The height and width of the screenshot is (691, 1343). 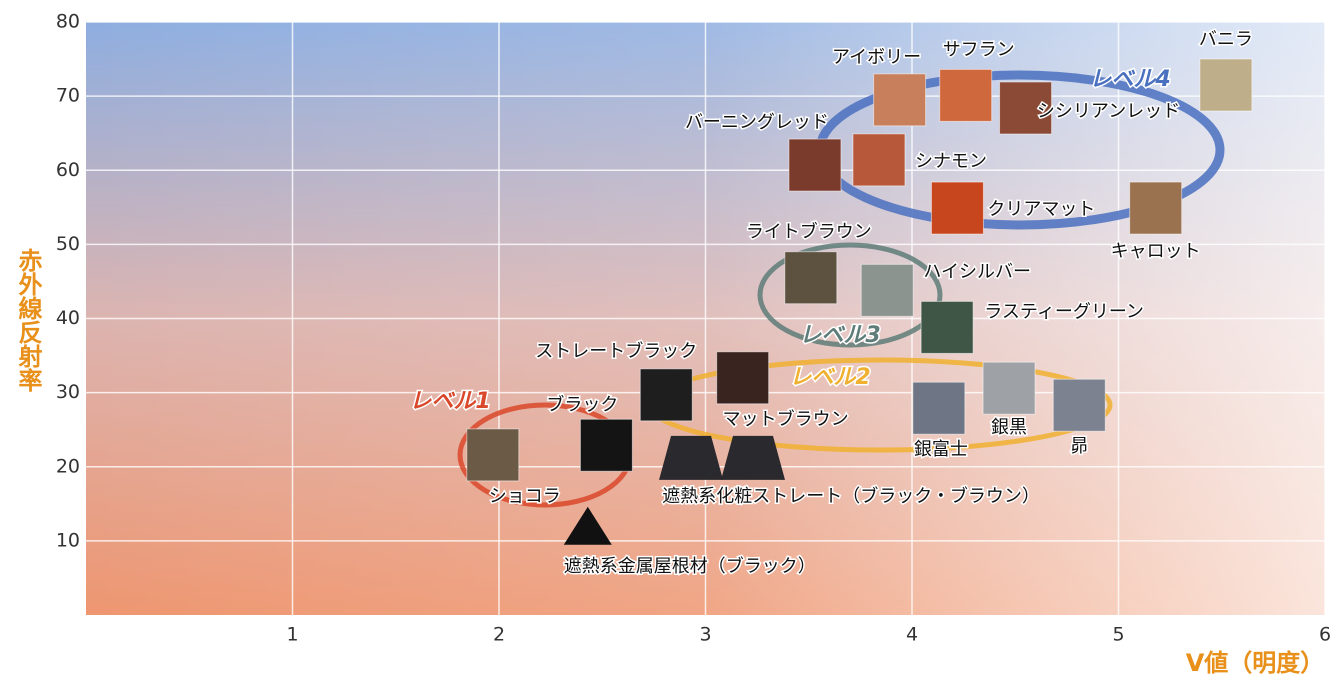 What do you see at coordinates (1009, 427) in the screenshot?
I see `point-label: 銀黒` at bounding box center [1009, 427].